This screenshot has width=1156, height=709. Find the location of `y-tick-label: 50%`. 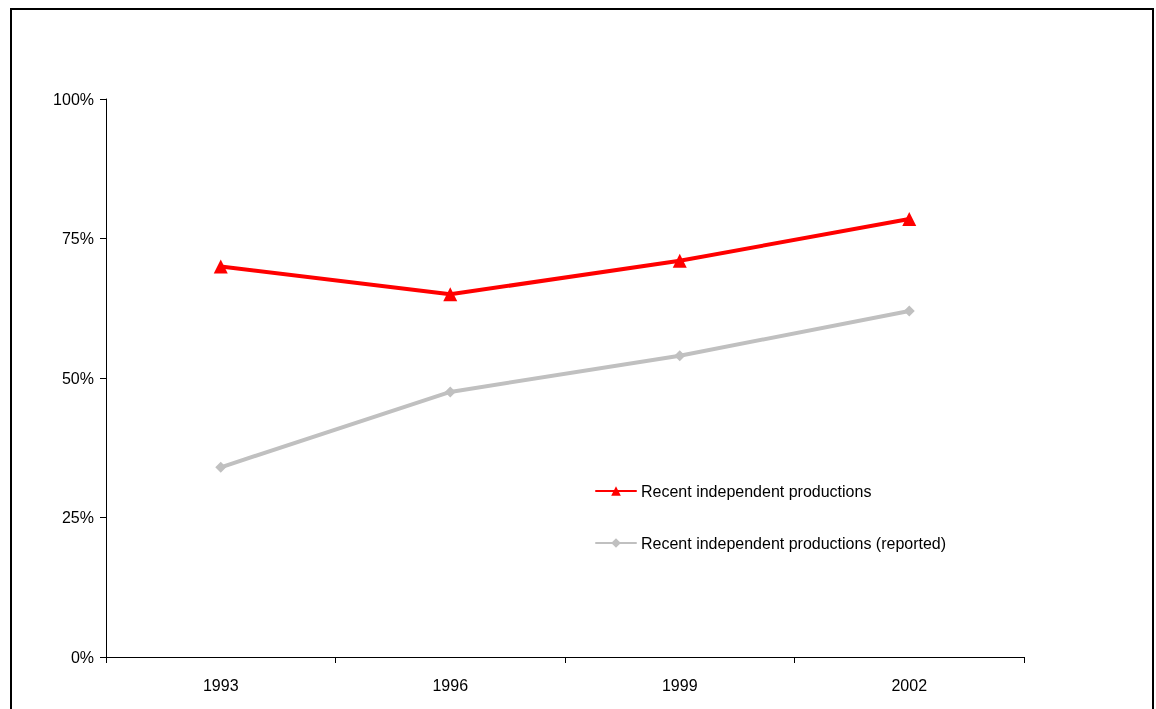

y-tick-label: 50% is located at coordinates (77, 378).